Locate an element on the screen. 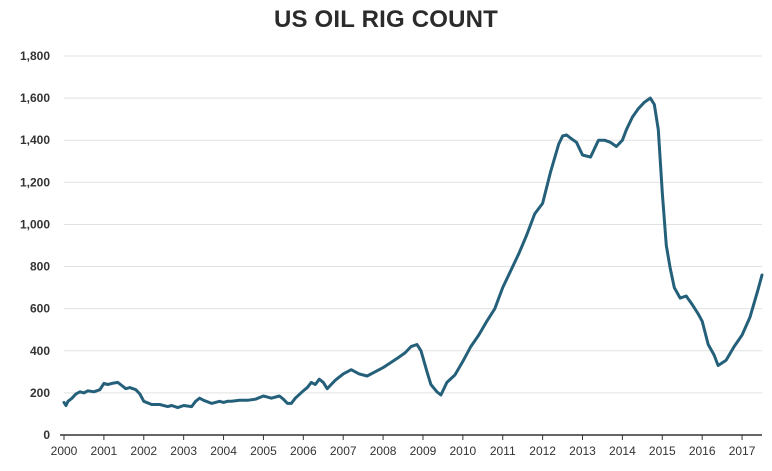 The image size is (772, 471). y-tick-label: 1,200 is located at coordinates (35, 182).